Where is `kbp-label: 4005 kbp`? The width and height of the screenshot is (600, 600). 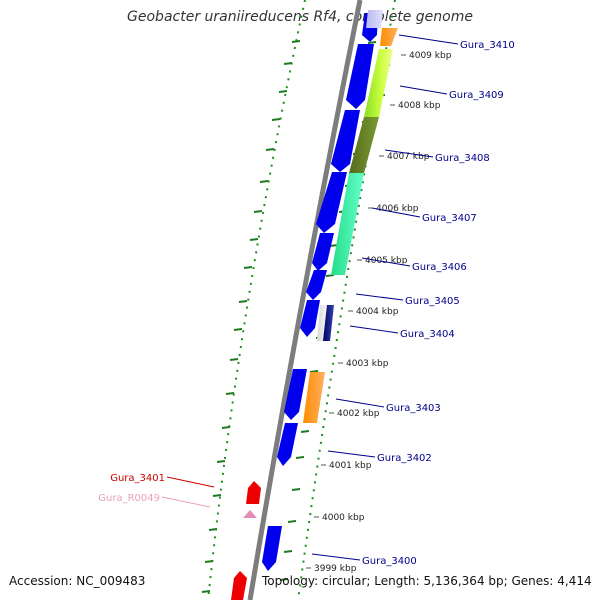 kbp-label: 4005 kbp is located at coordinates (386, 261).